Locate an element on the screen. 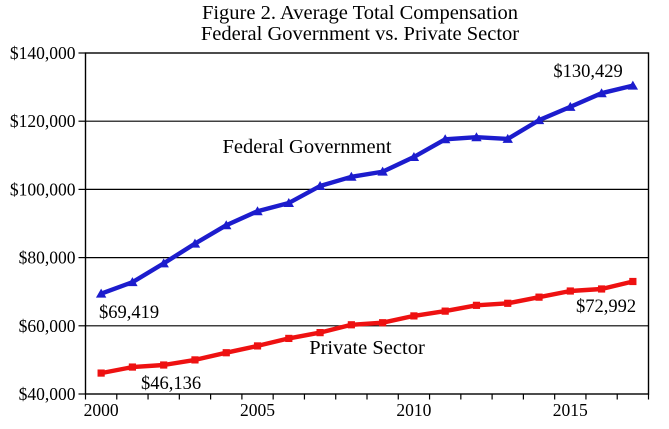  chart-title-line2: Federal Government vs. Private Sector is located at coordinates (360, 34).